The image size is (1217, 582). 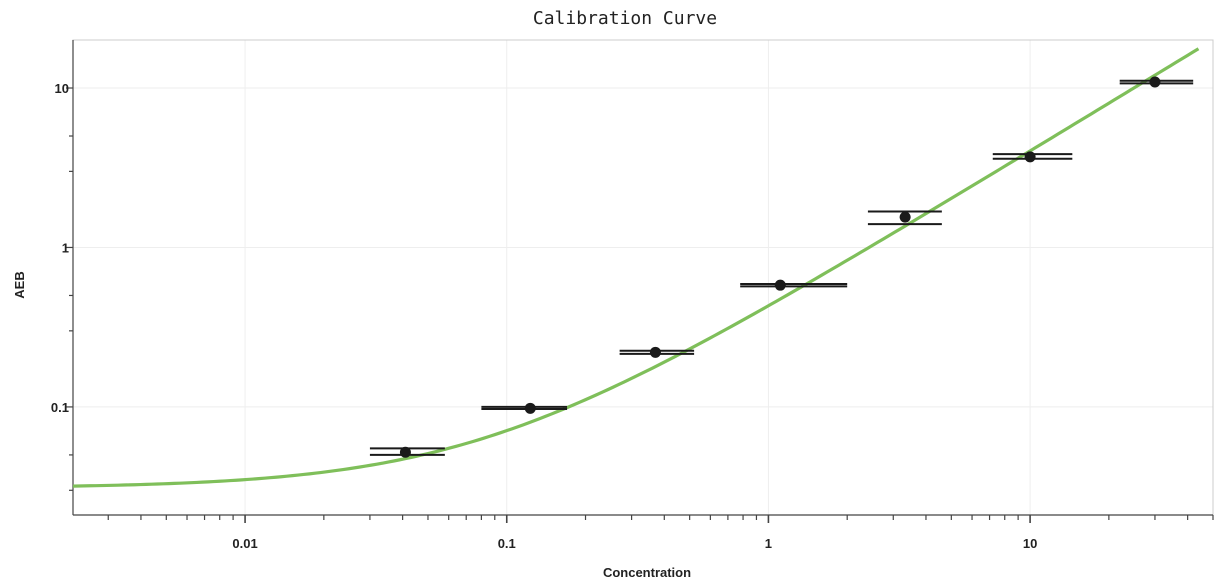 What do you see at coordinates (768, 543) in the screenshot?
I see `x-tick-label: 1` at bounding box center [768, 543].